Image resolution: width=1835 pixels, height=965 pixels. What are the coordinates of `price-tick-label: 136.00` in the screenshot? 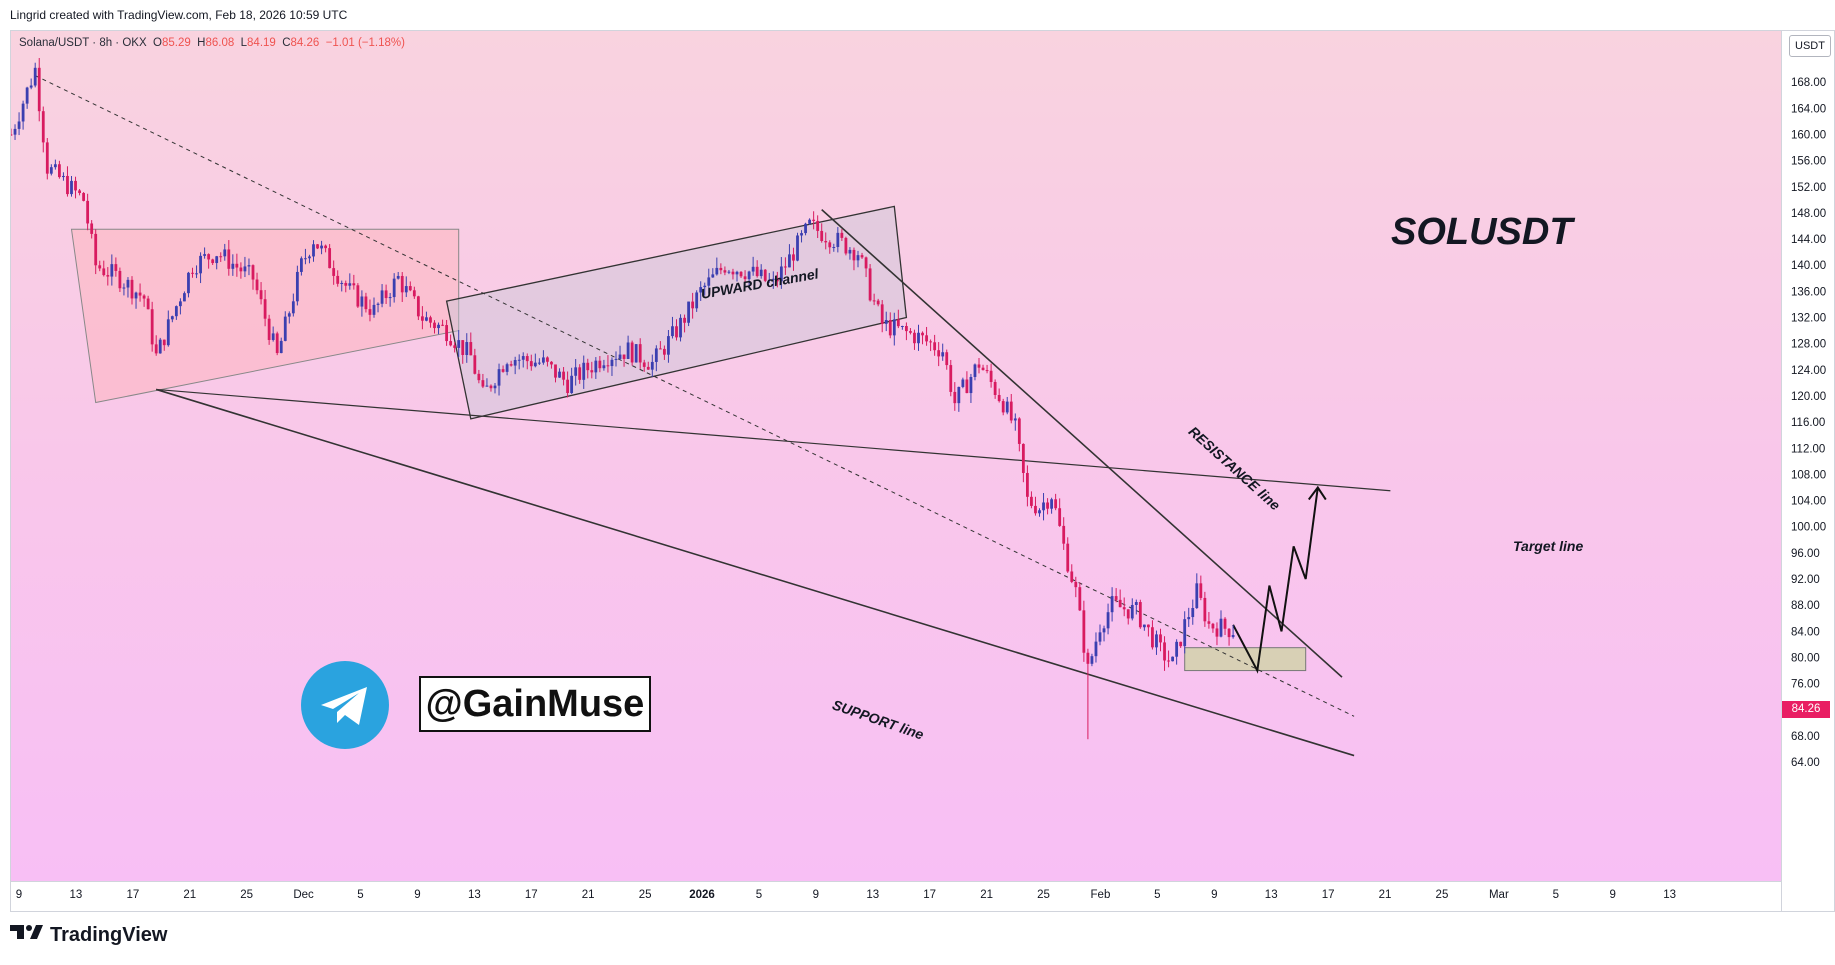 It's located at (1808, 292).